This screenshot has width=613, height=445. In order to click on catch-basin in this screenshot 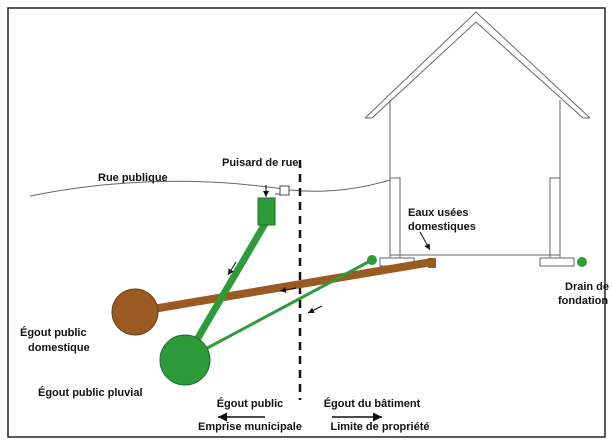, I will do `click(266, 211)`.